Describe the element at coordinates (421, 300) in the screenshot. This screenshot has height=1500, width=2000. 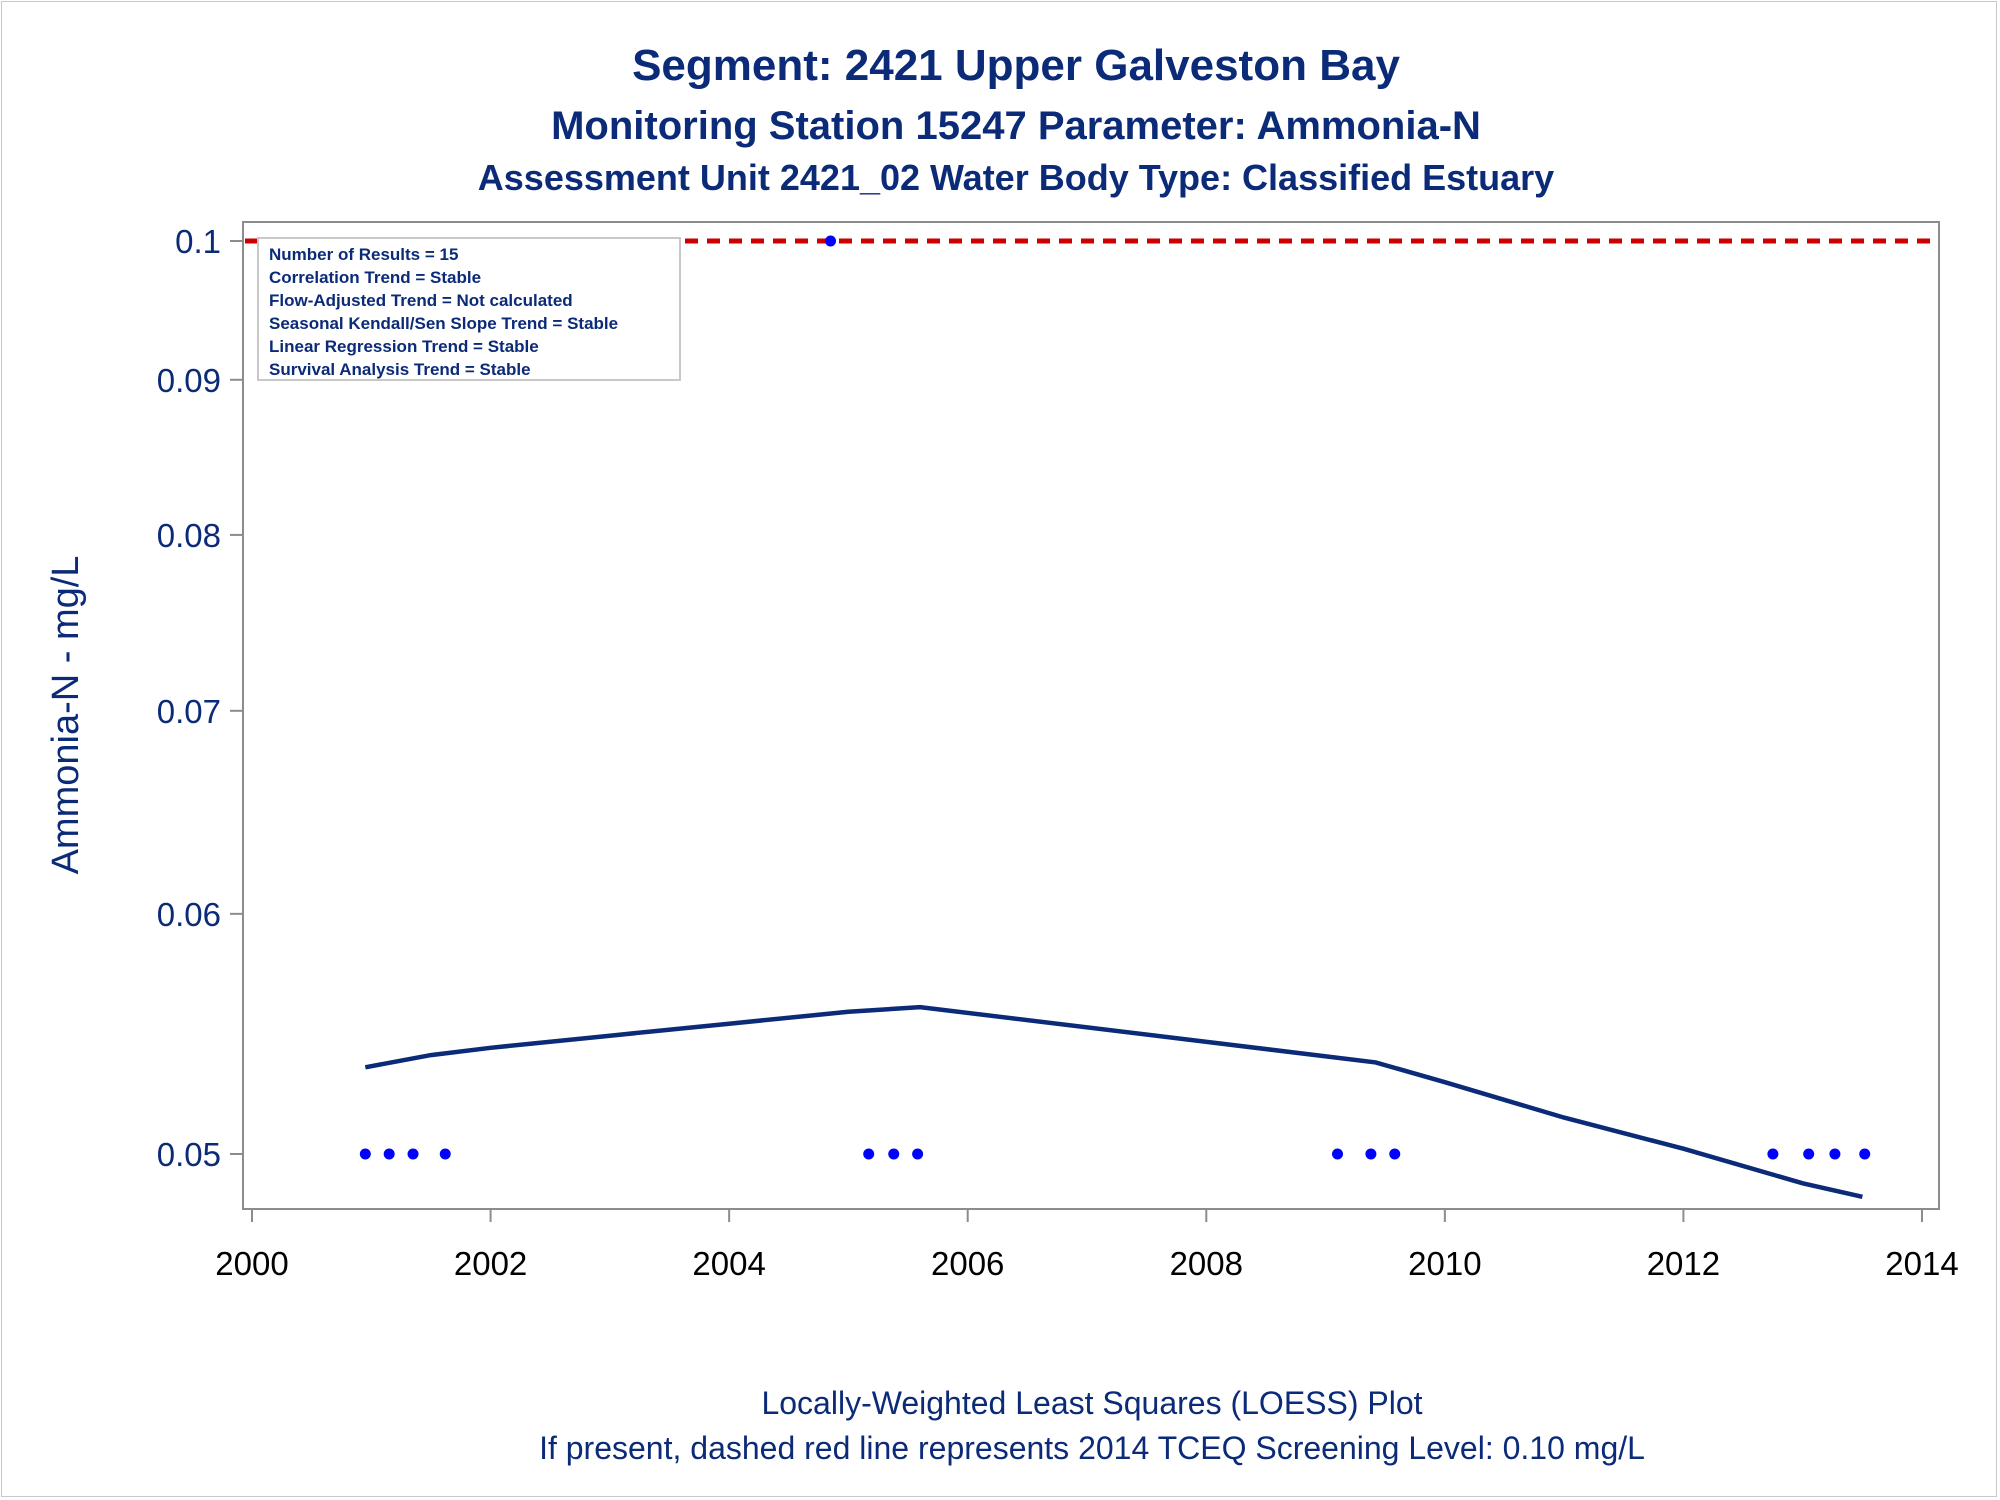
I see `info-flow-adjusted-trend: Flow-Adjusted Trend = Not calculated` at that location.